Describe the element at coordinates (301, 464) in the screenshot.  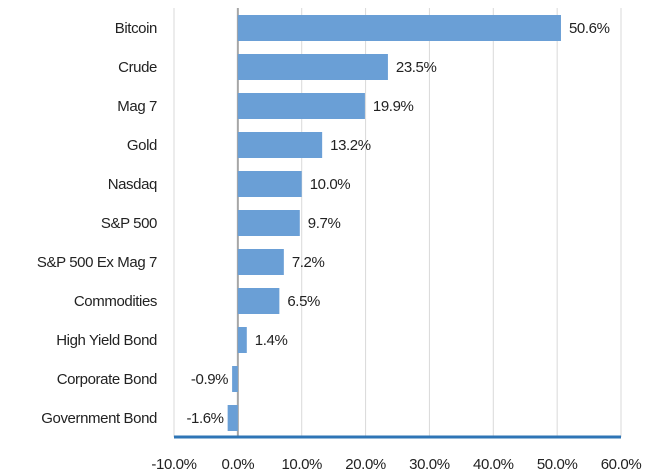
I see `x-tick-label: 10.0%` at that location.